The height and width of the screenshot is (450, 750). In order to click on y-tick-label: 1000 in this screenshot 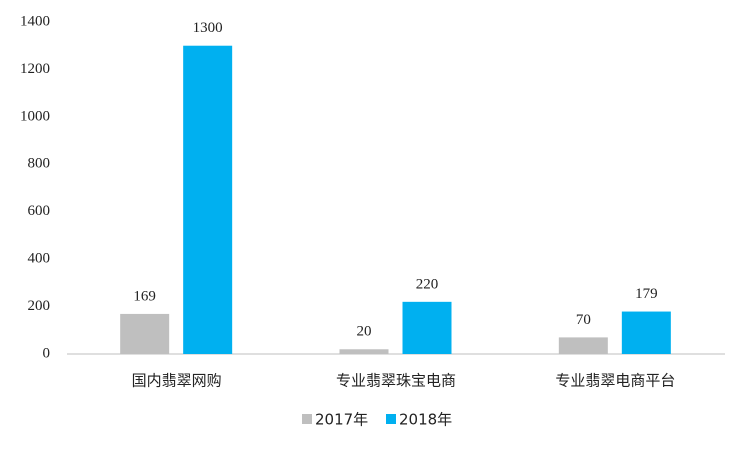, I will do `click(35, 116)`.